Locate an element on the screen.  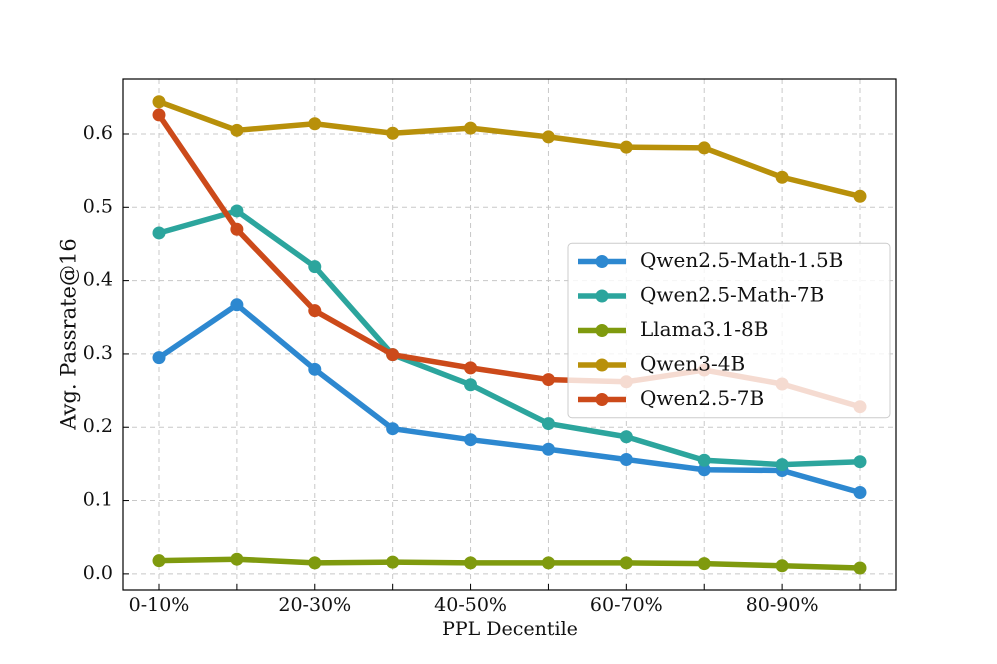
legend-label: Qwen2.5-Math-7B is located at coordinates (732, 295).